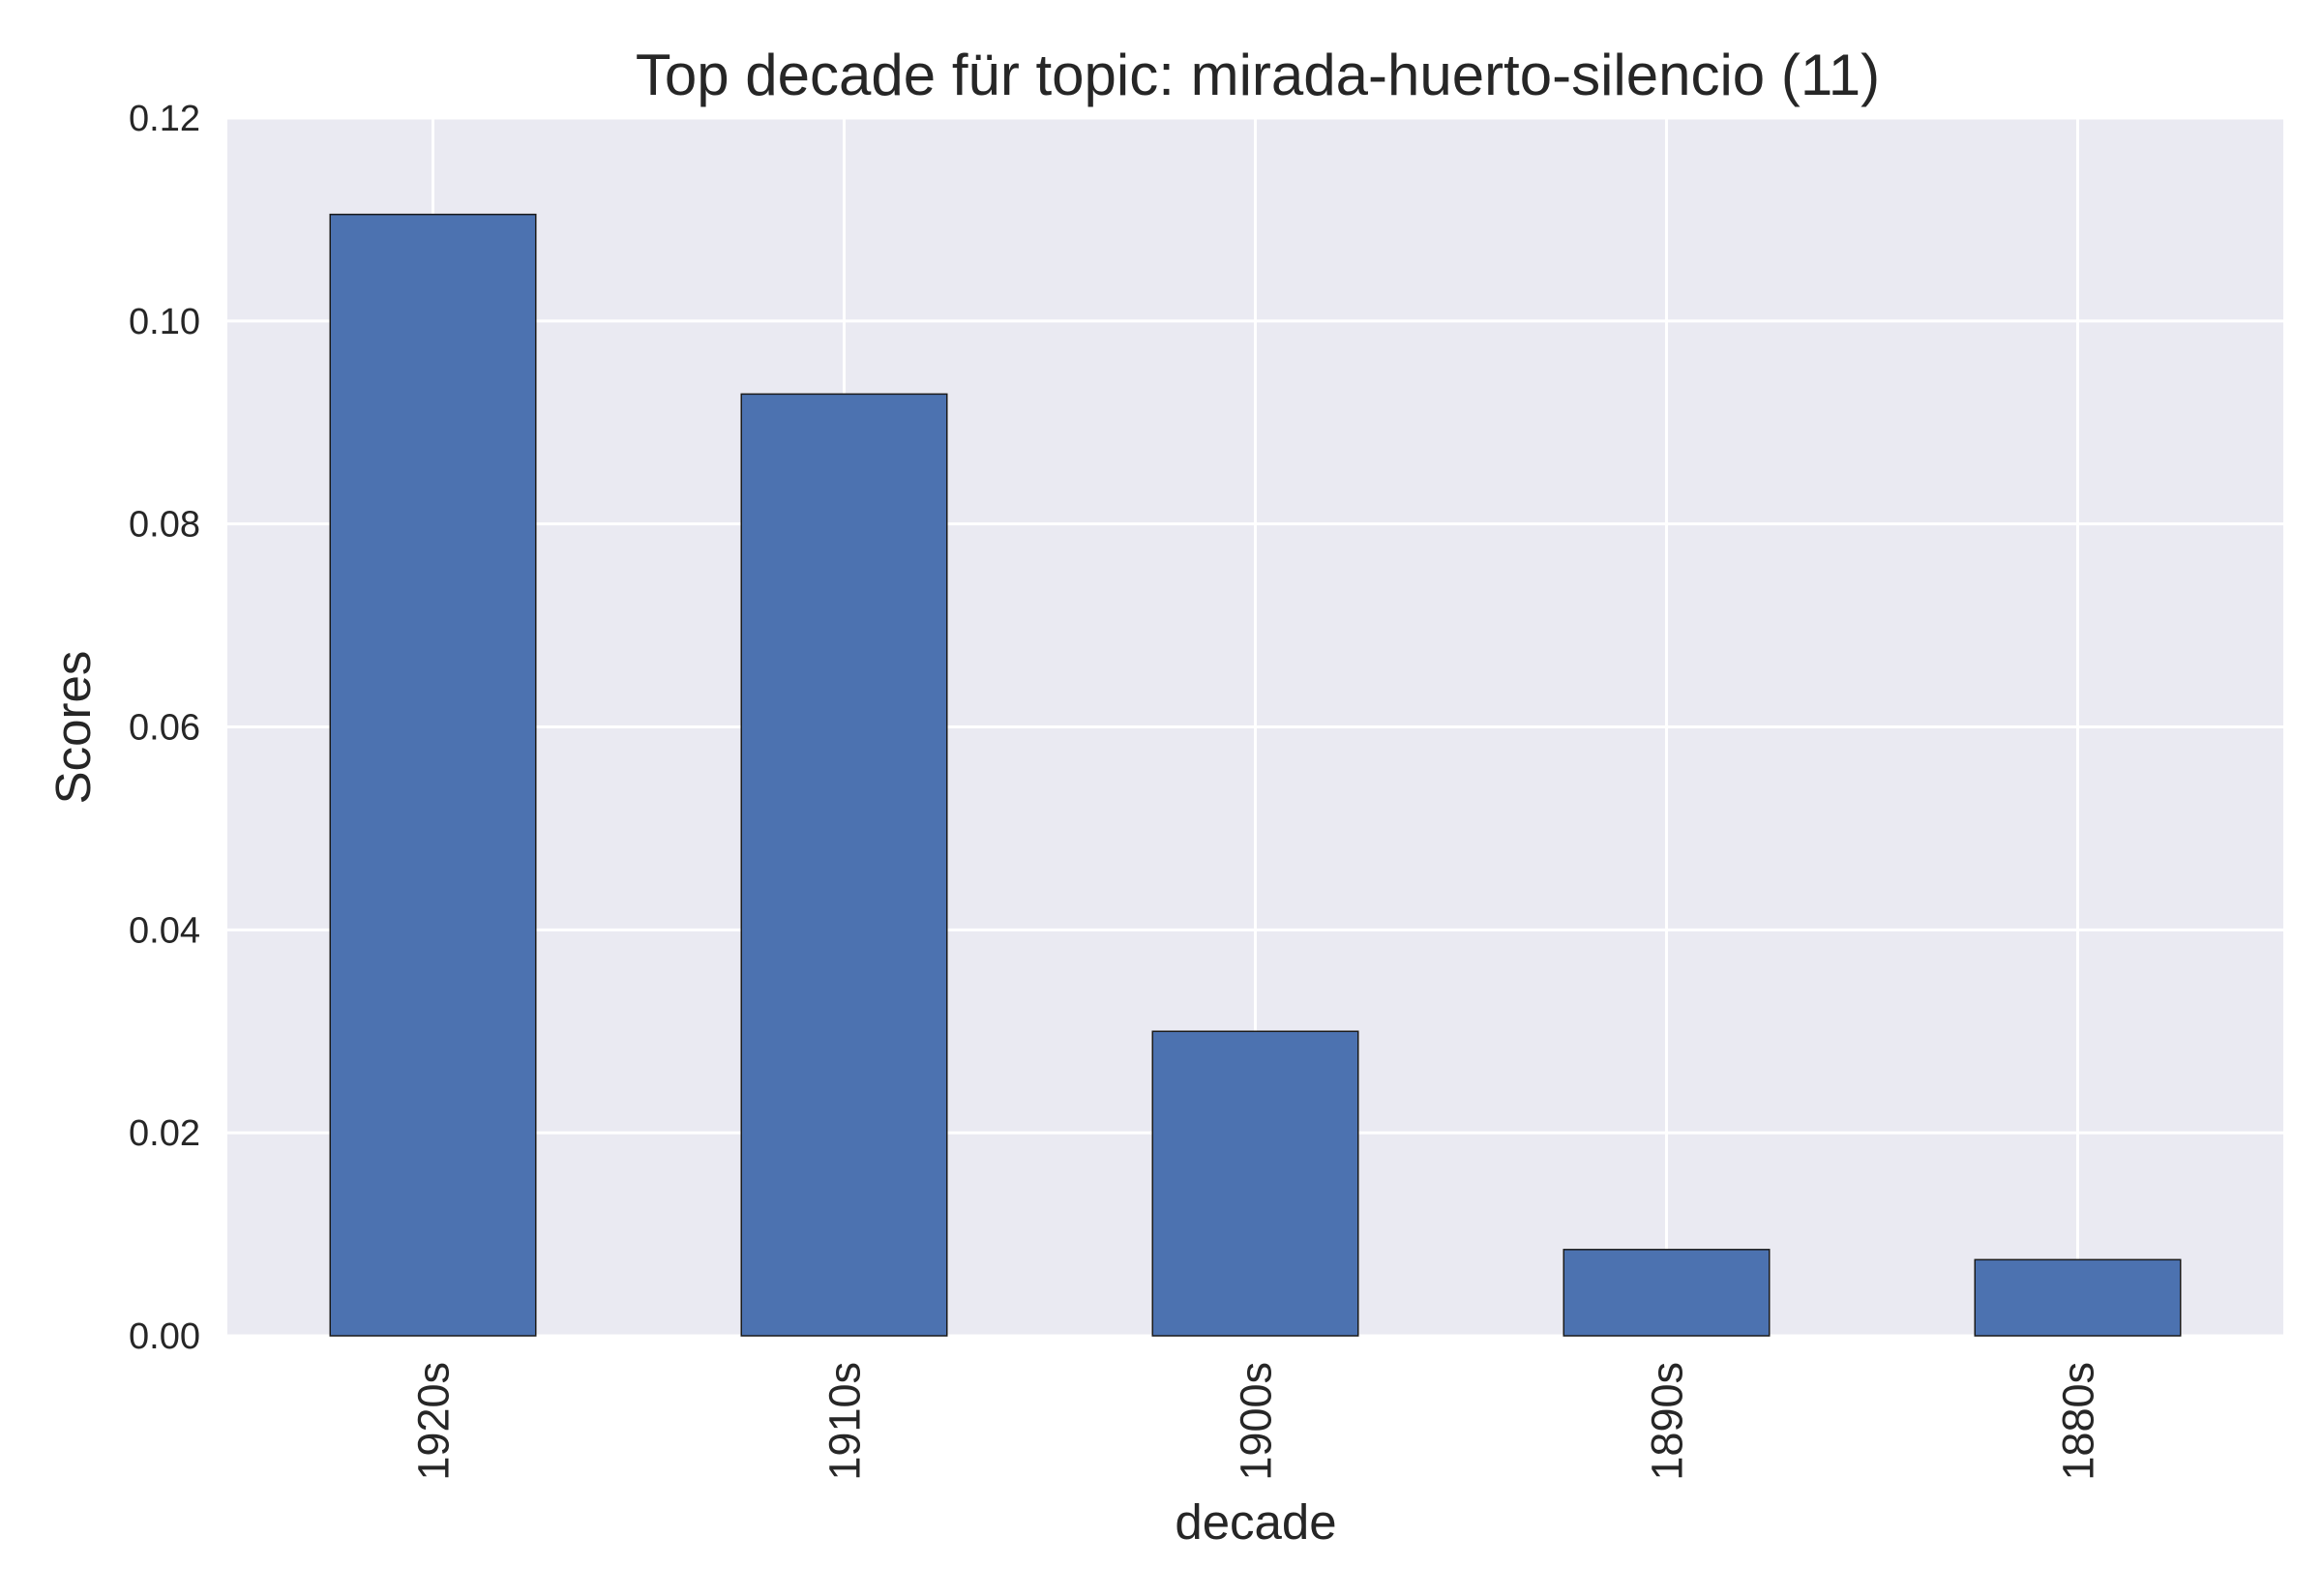  I want to click on y-tick-labels: 0.00 0.02 0.04 0.06 0.08 0.10 0.12, so click(164, 728).